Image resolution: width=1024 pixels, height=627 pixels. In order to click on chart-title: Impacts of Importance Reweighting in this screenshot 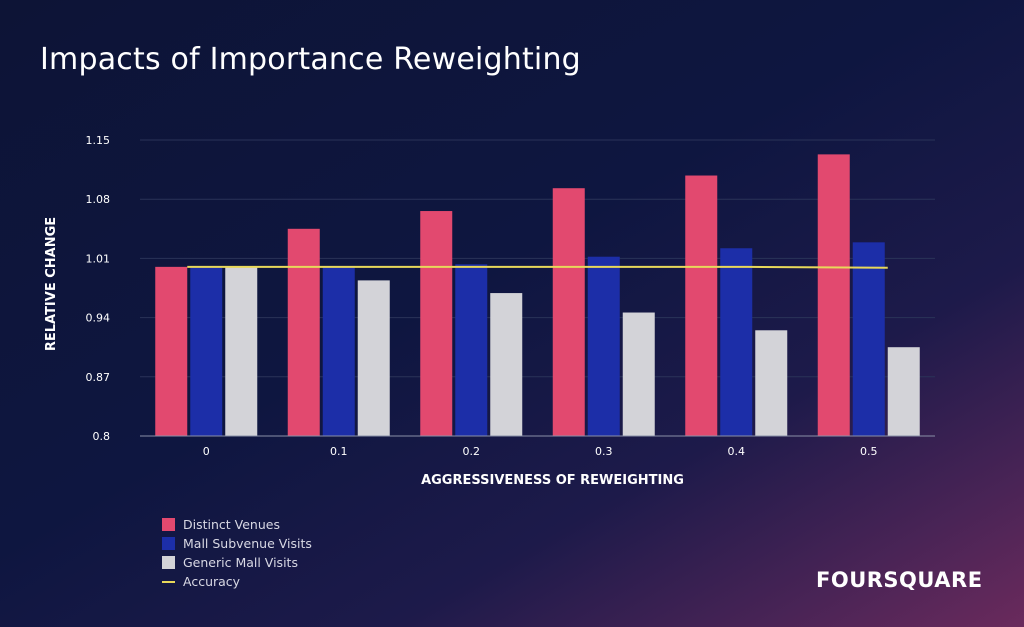, I will do `click(310, 59)`.